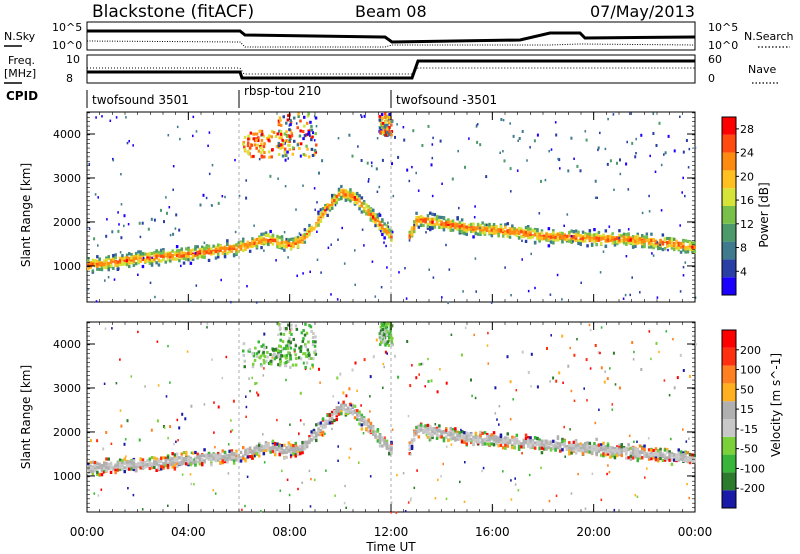 The height and width of the screenshot is (554, 800). I want to click on date-label: 07/May/2013, so click(642, 11).